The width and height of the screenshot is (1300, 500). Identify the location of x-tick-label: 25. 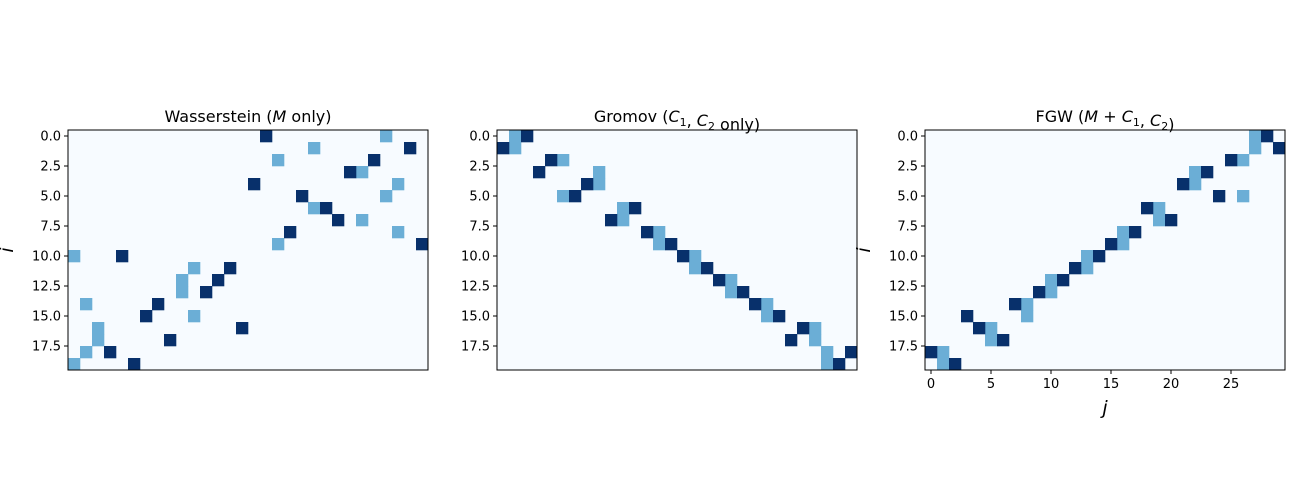
(1231, 384).